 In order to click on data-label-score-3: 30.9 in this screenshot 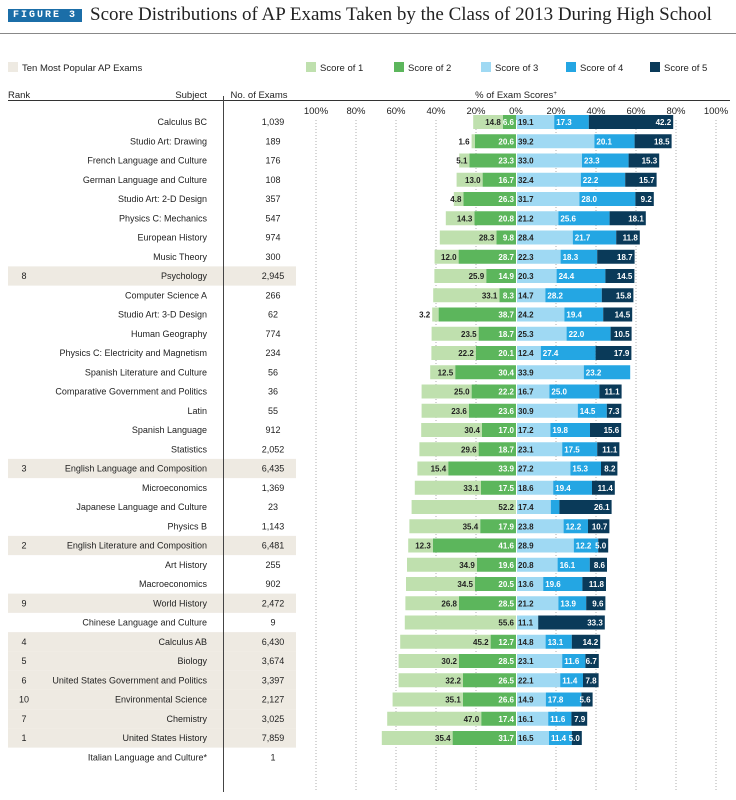, I will do `click(526, 411)`.